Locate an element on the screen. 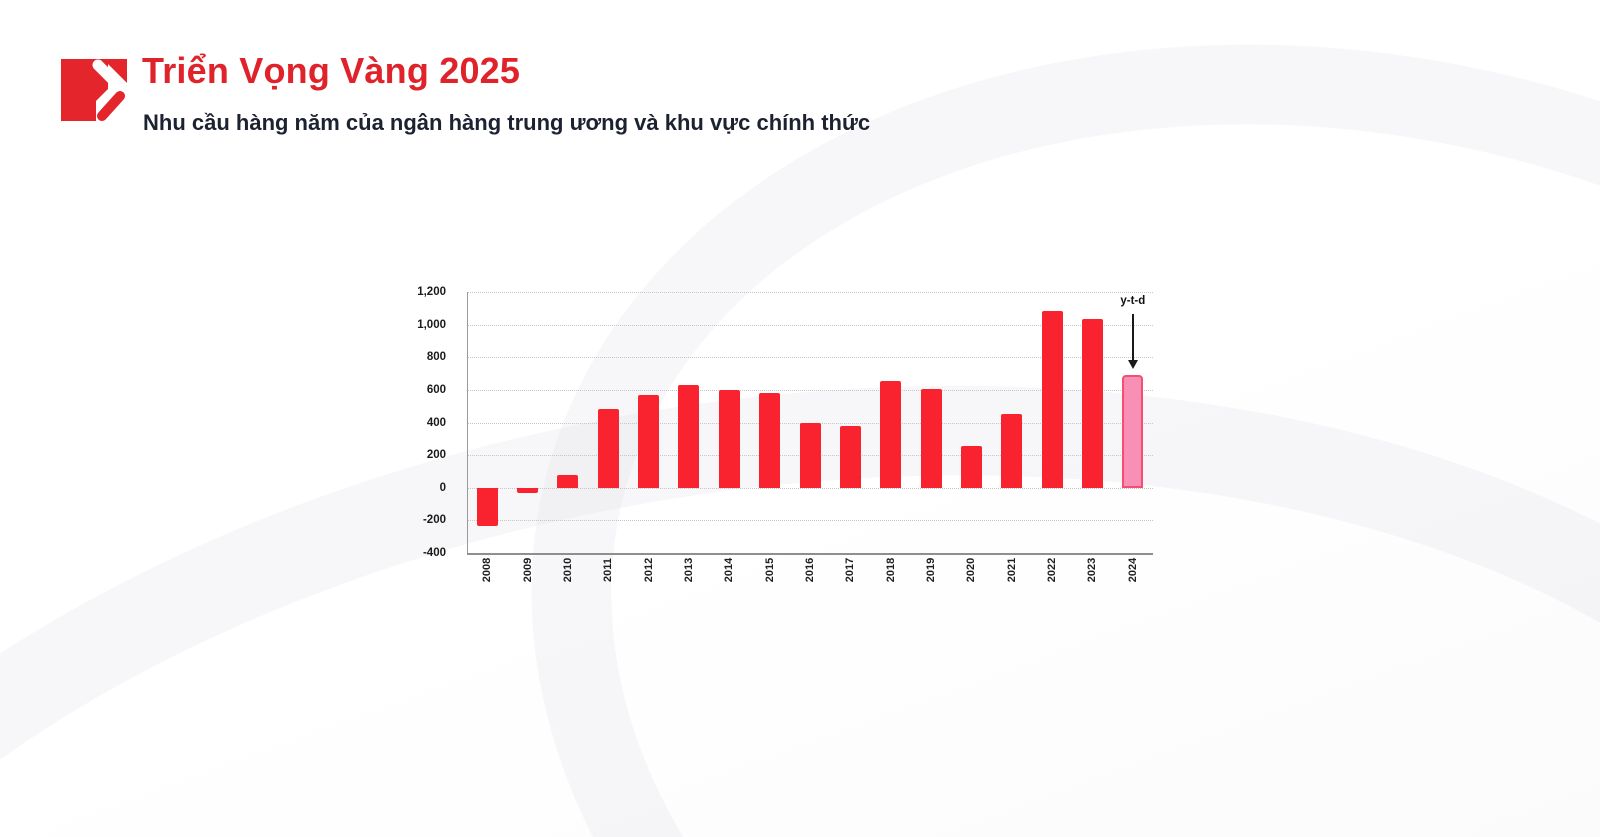  bar-2016 is located at coordinates (810, 455).